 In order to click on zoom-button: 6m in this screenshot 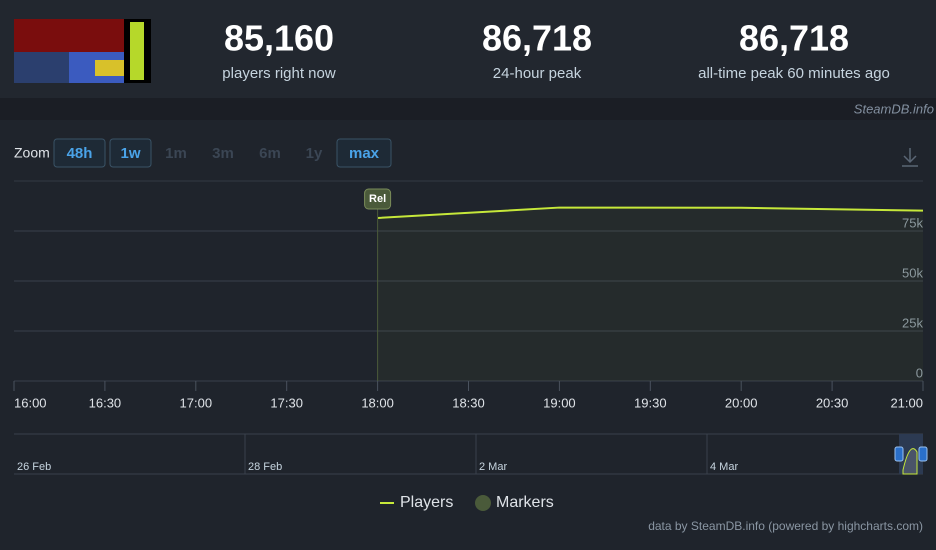, I will do `click(270, 153)`.